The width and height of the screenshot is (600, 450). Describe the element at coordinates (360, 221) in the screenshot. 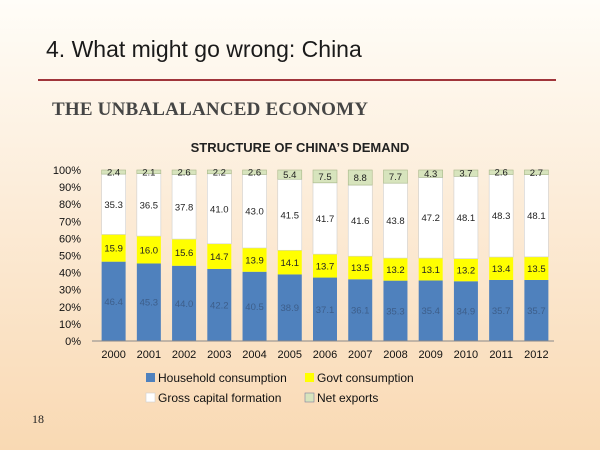

I see `data-label-gross-capital: 41.6` at that location.